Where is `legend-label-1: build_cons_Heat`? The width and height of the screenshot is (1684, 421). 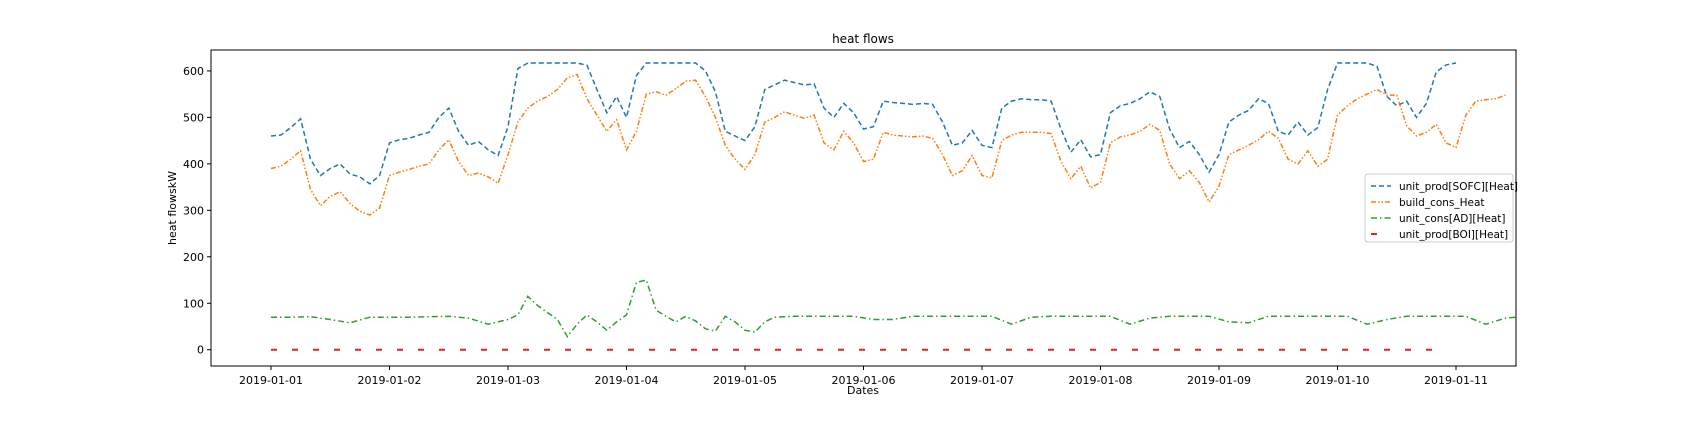 legend-label-1: build_cons_Heat is located at coordinates (1442, 203).